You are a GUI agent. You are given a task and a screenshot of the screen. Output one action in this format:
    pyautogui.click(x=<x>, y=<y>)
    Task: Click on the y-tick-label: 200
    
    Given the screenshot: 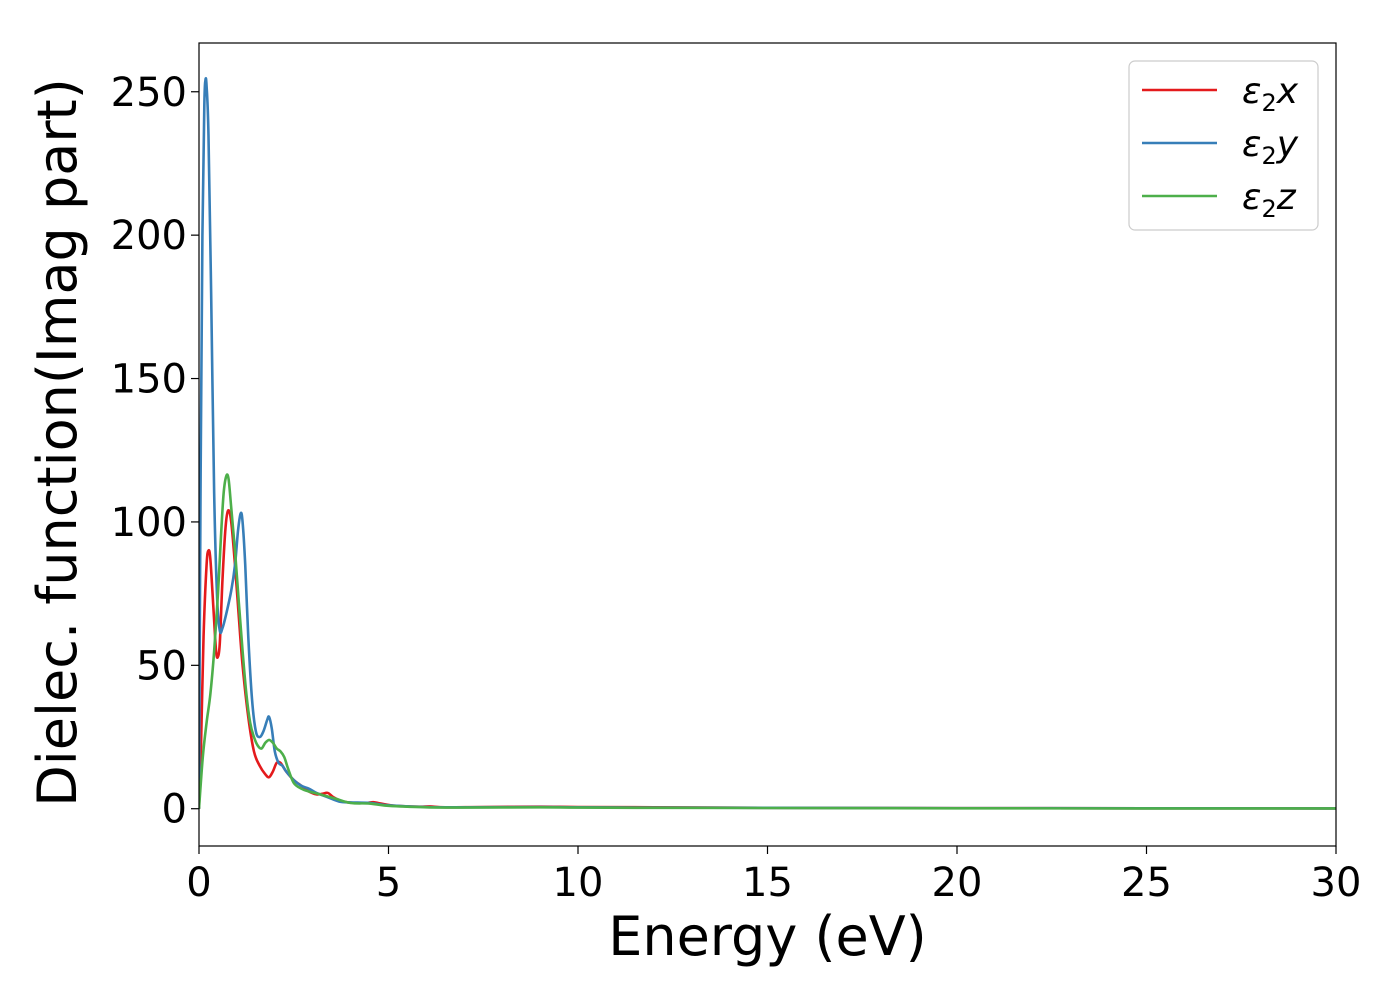 What is the action you would take?
    pyautogui.click(x=149, y=236)
    